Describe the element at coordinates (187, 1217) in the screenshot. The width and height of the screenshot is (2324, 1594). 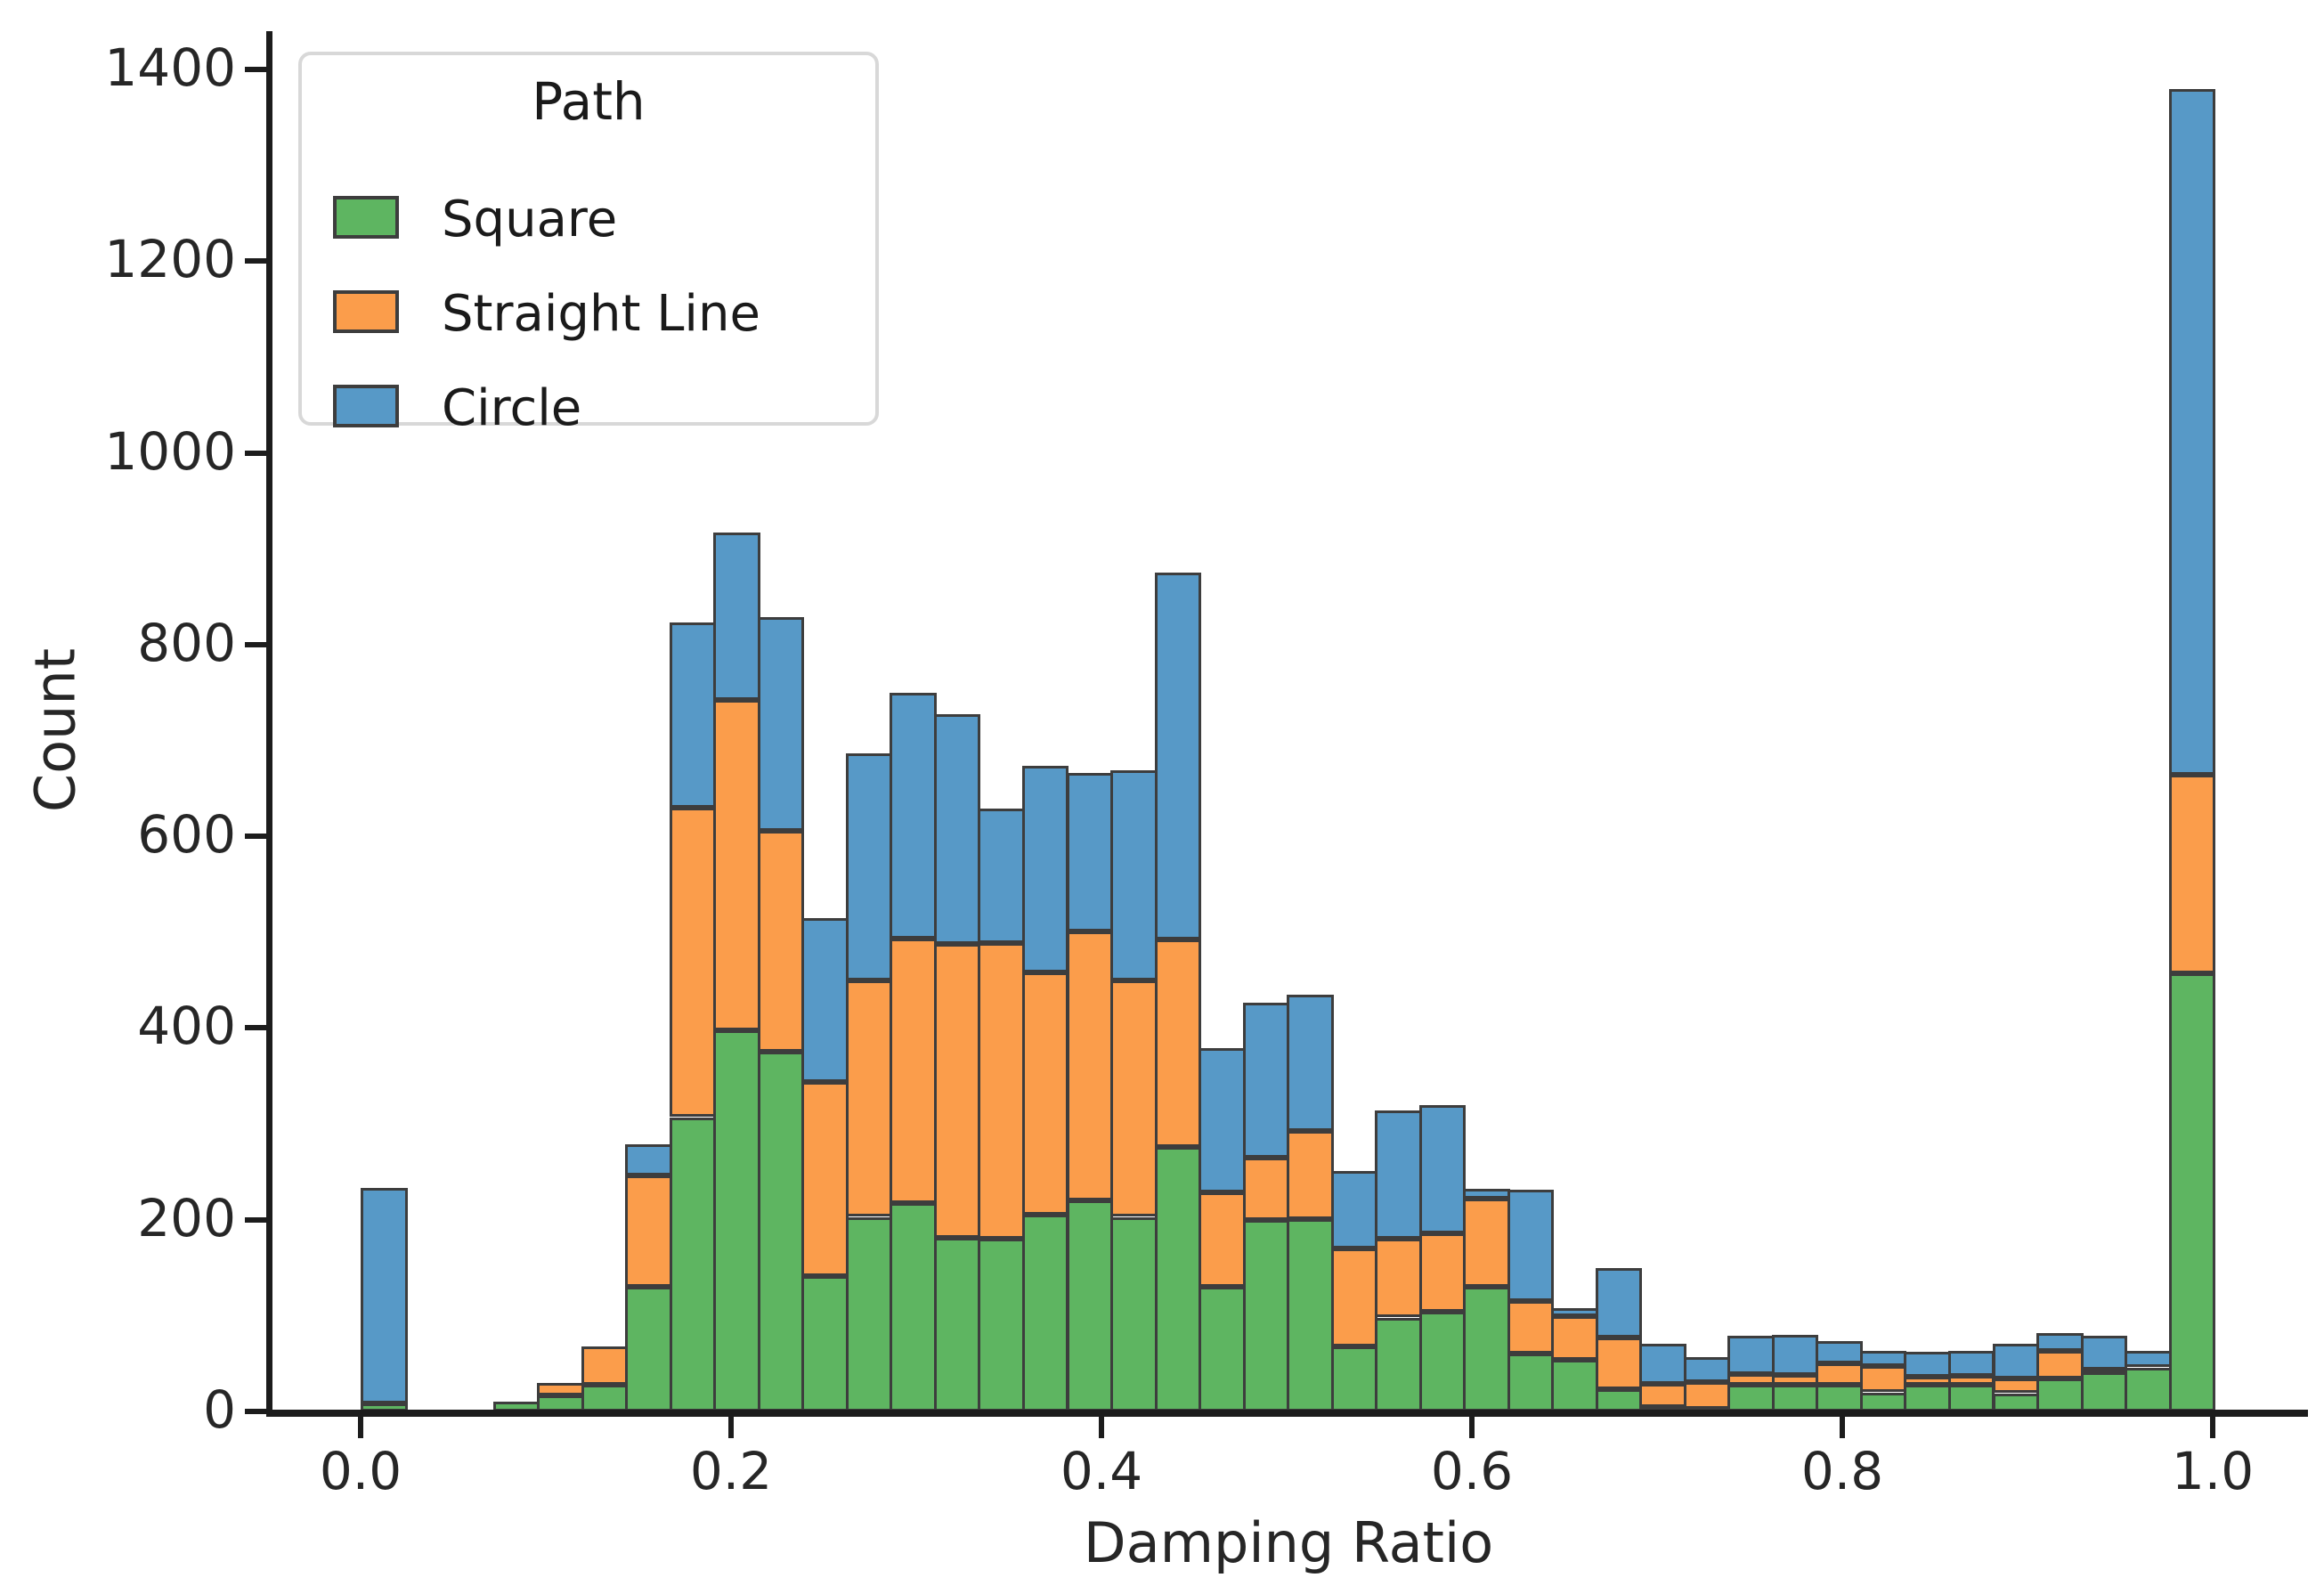
I see `y-tick-label: 200` at that location.